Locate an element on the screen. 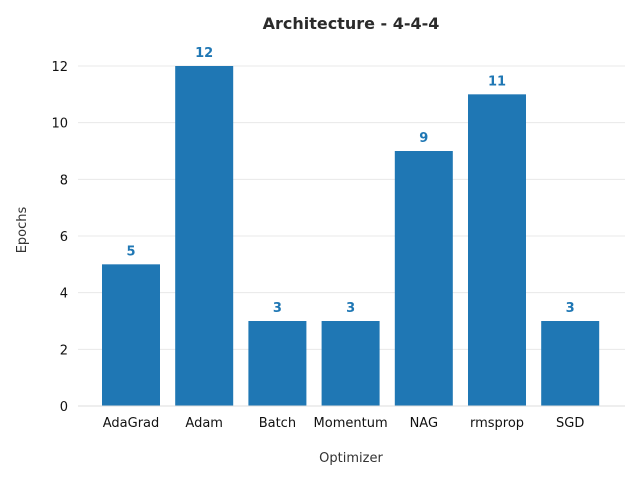 This screenshot has width=640, height=480. bar-batch is located at coordinates (277, 363).